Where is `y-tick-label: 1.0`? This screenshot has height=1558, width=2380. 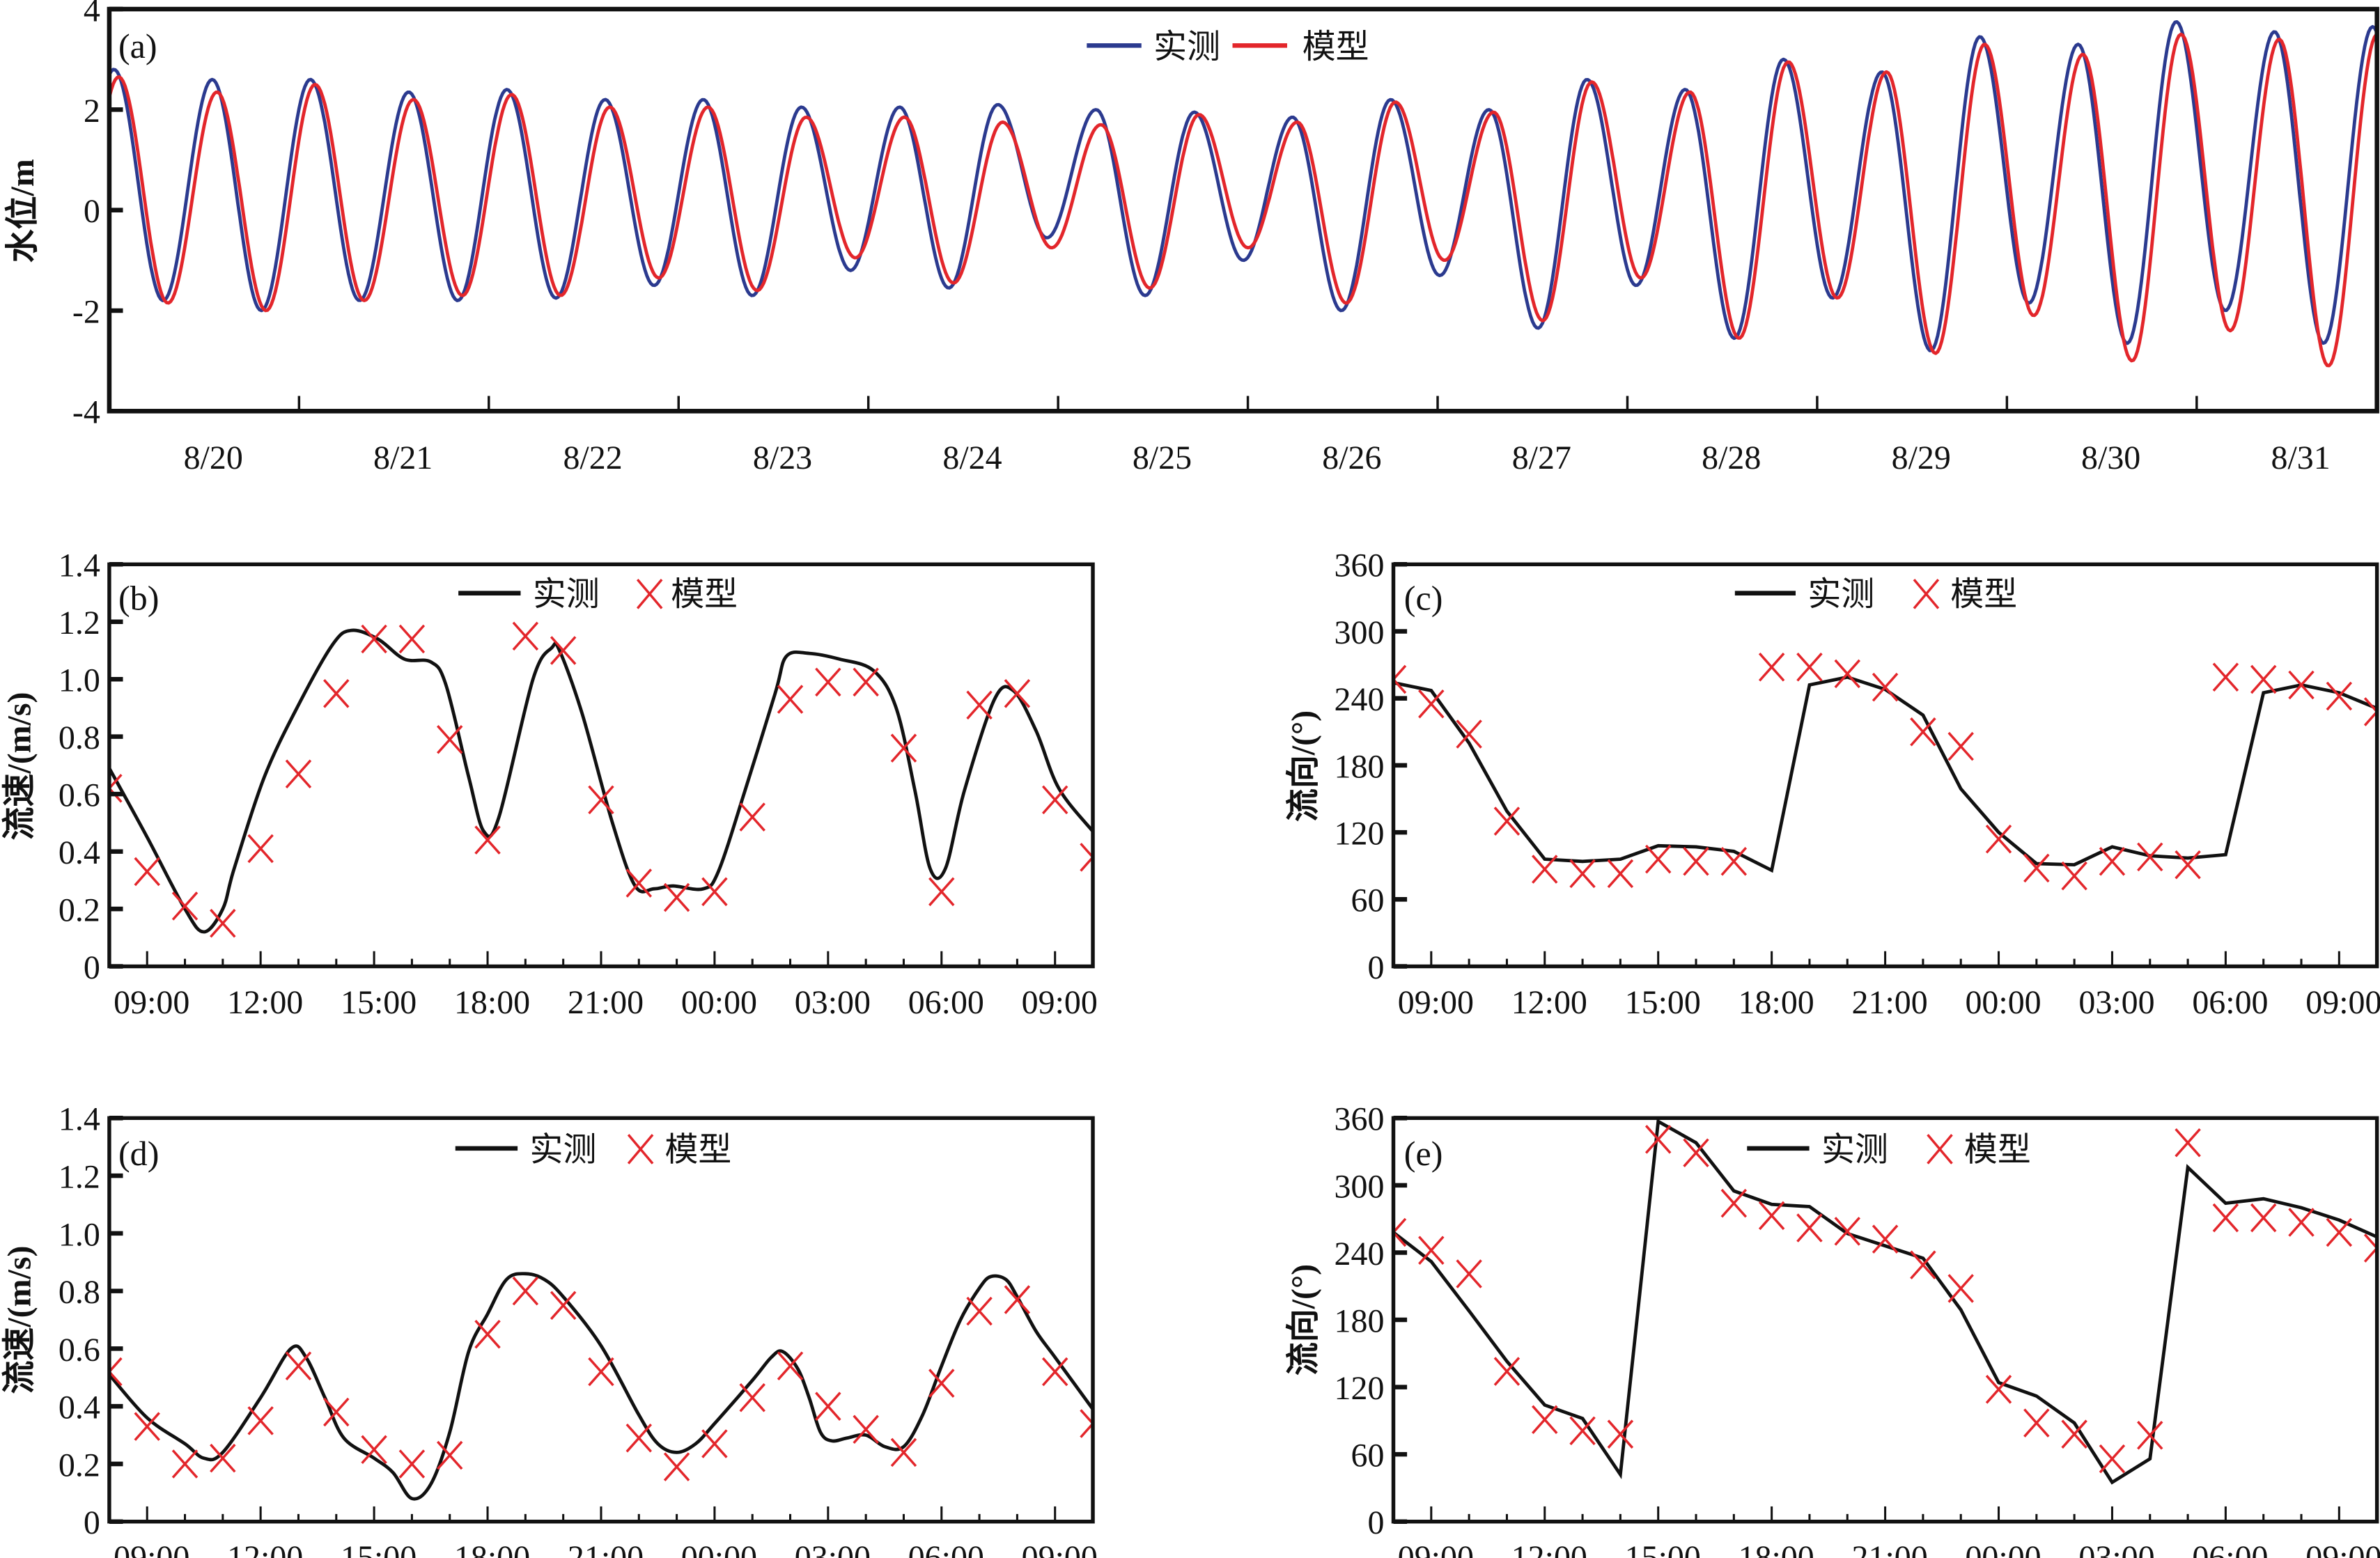 y-tick-label: 1.0 is located at coordinates (80, 680).